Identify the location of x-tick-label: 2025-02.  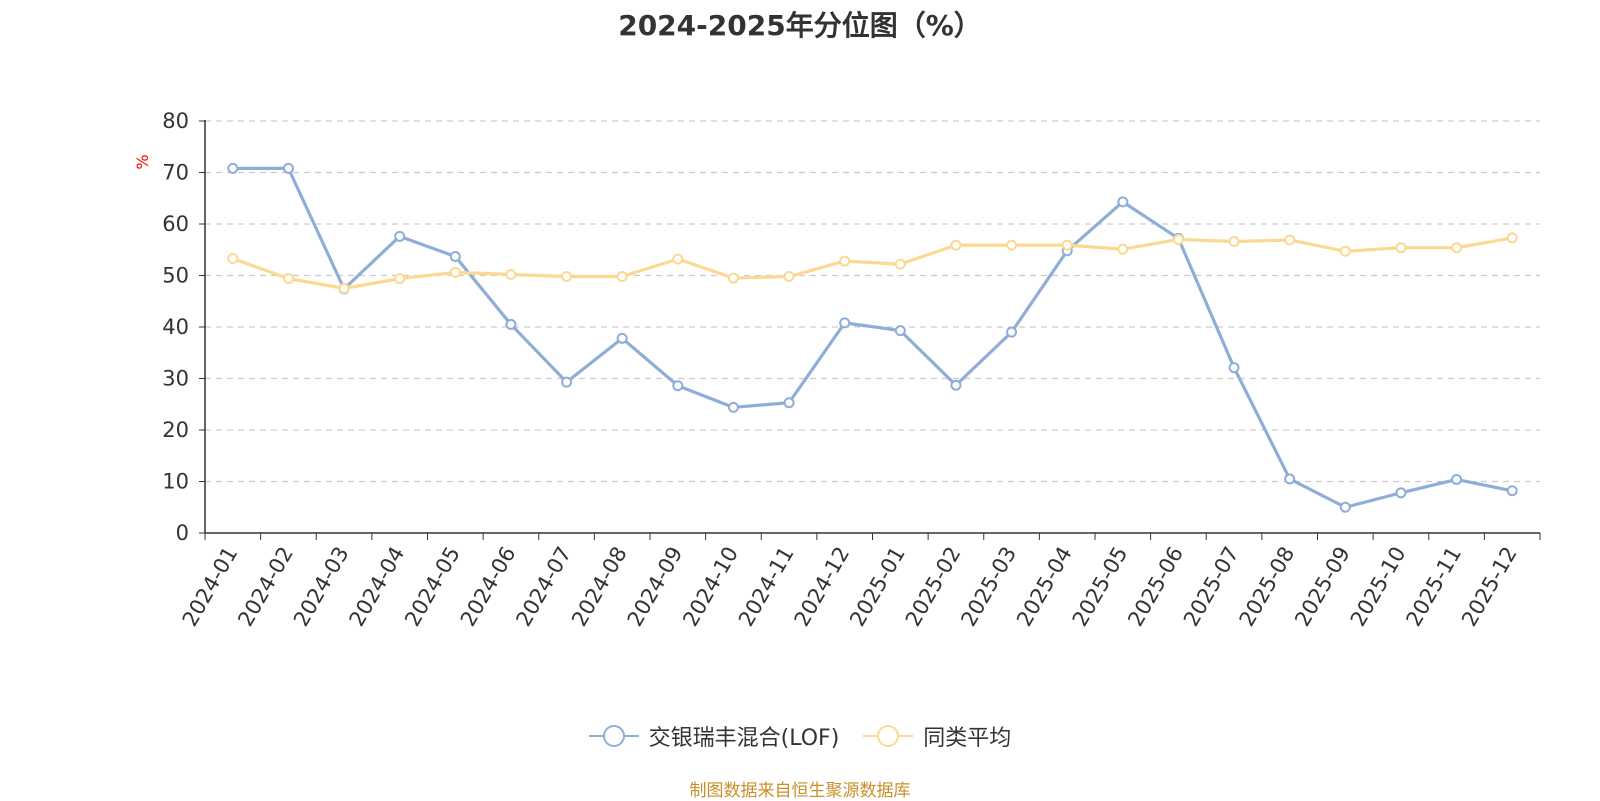
(933, 587).